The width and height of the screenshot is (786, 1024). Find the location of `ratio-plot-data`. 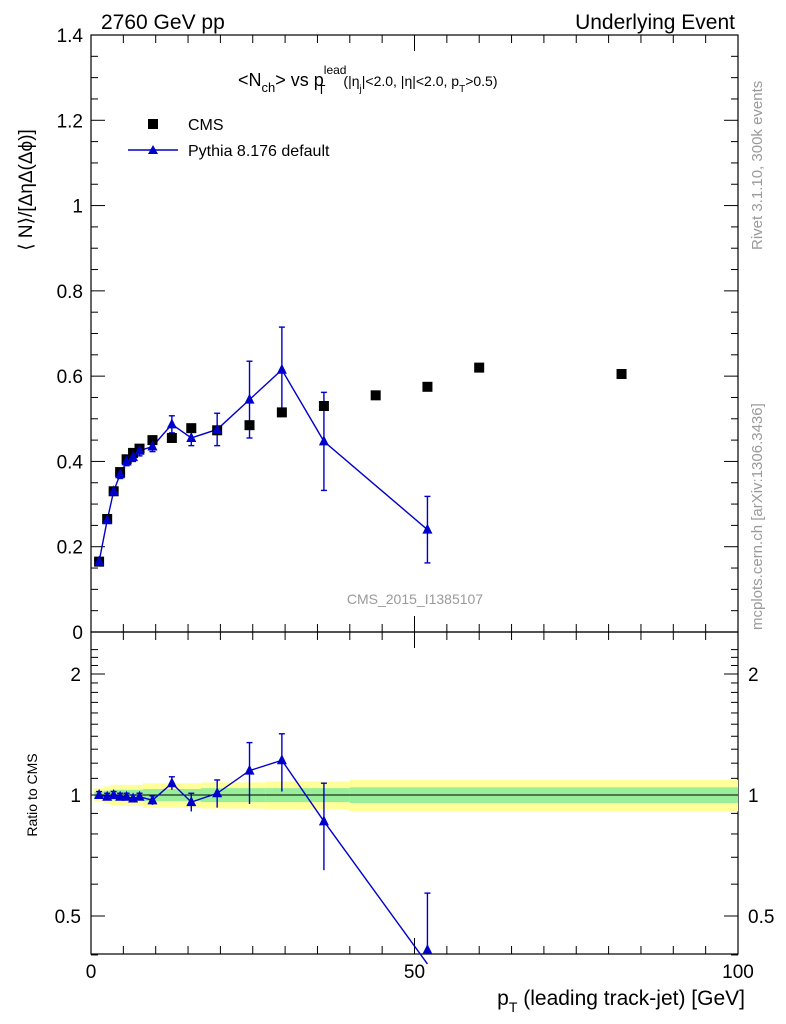

ratio-plot-data is located at coordinates (263, 849).